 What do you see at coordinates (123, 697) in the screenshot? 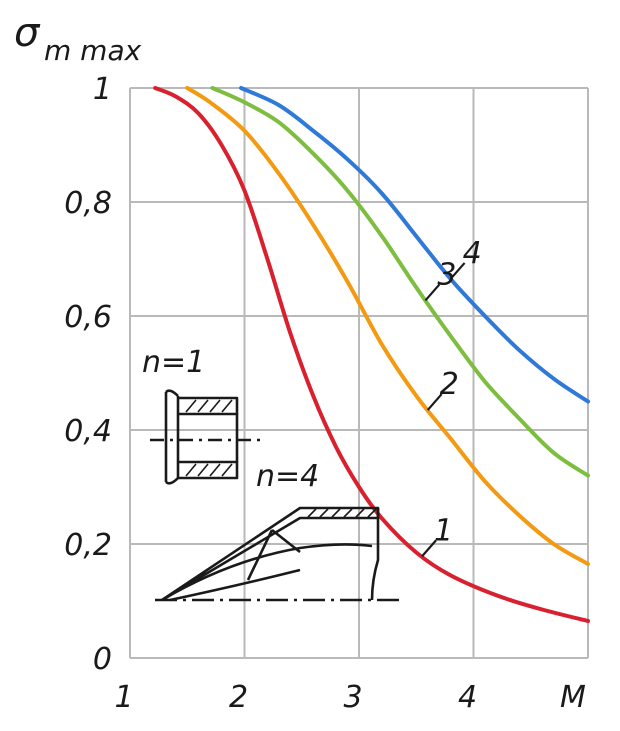
I see `x-tick-label: 1` at bounding box center [123, 697].